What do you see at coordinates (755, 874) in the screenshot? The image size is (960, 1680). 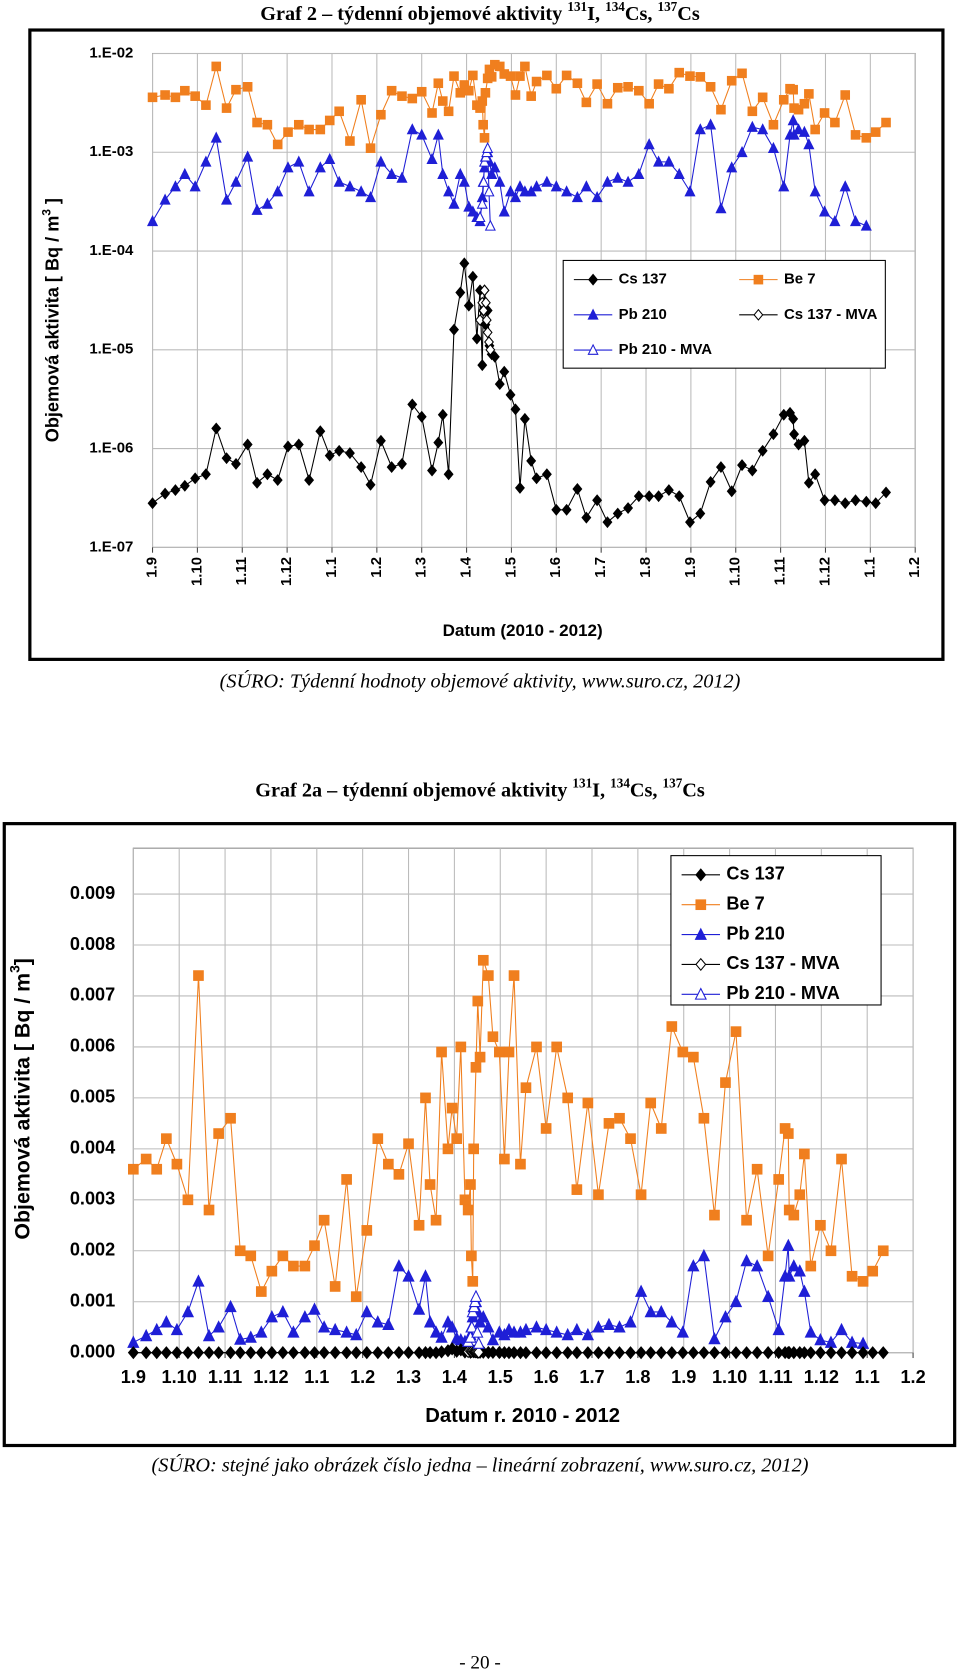 I see `legend-label: Cs 137` at bounding box center [755, 874].